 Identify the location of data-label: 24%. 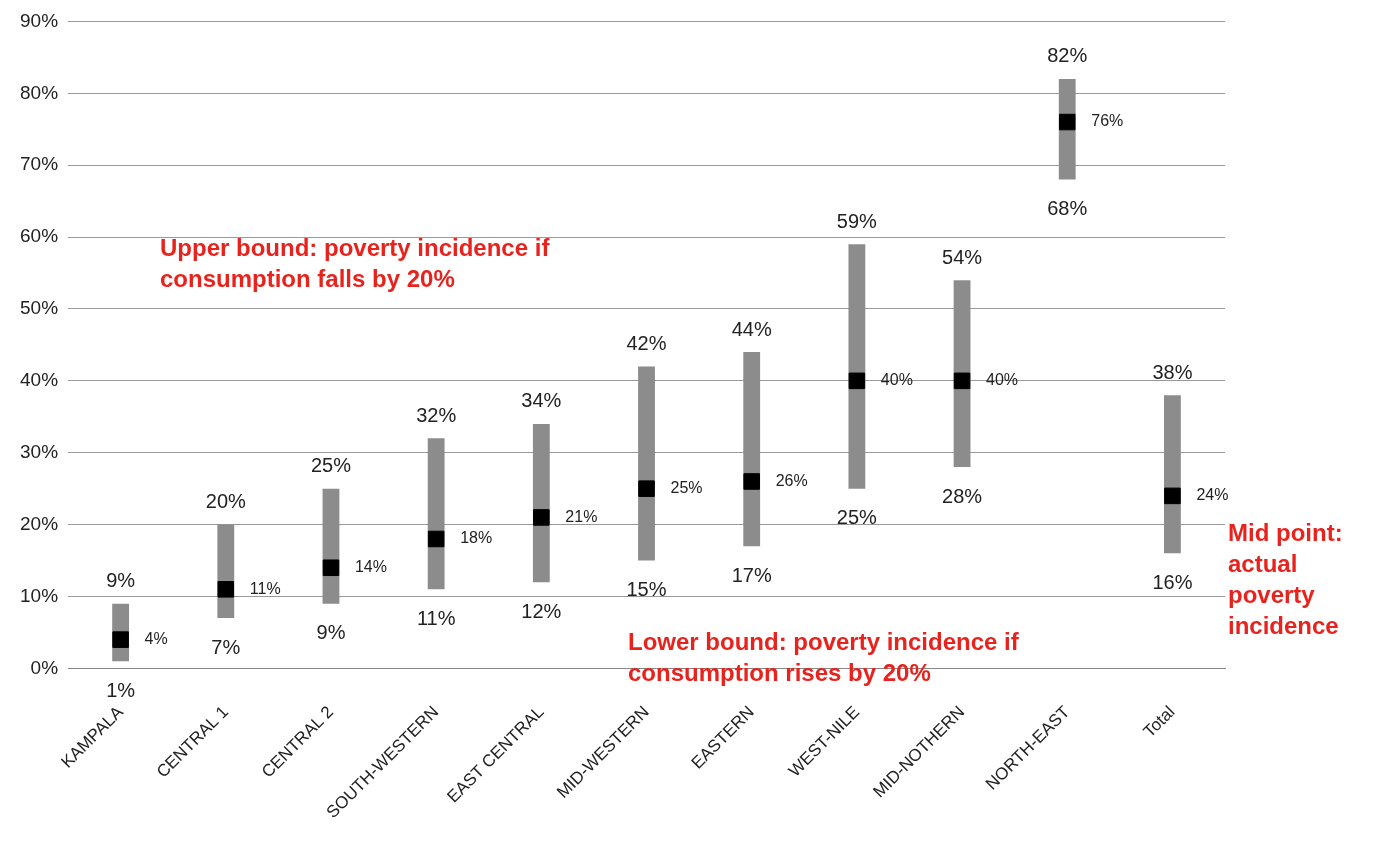
(1212, 495).